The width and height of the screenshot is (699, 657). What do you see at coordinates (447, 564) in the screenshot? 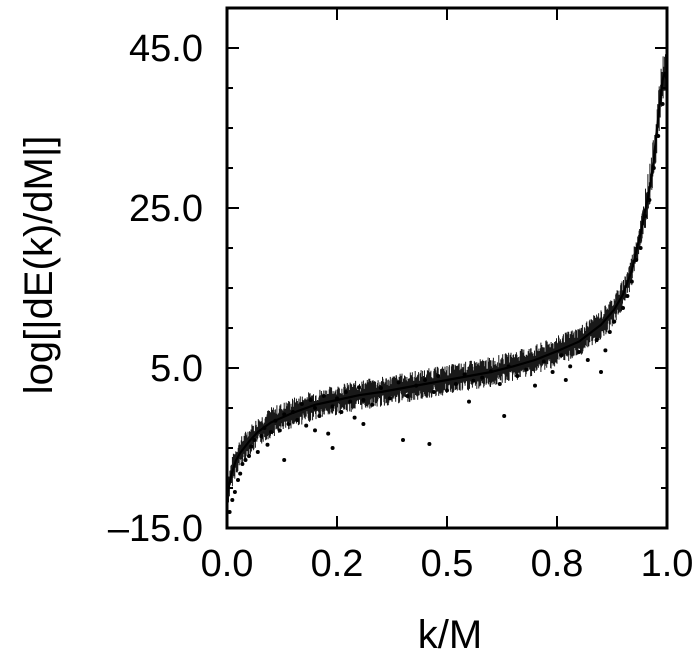
I see `x-tick-label: 0.5` at bounding box center [447, 564].